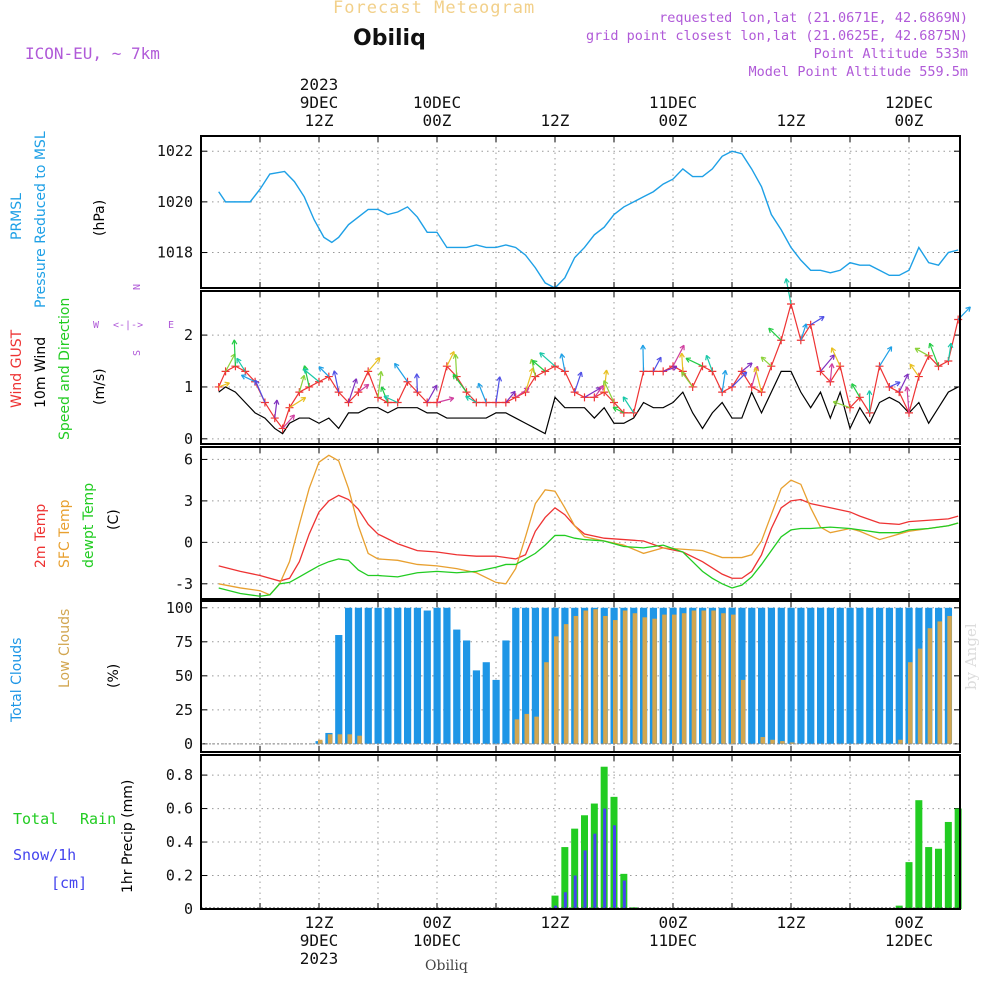 This screenshot has height=1000, width=1000. What do you see at coordinates (188, 335) in the screenshot?
I see `y-tick-label: 2` at bounding box center [188, 335].